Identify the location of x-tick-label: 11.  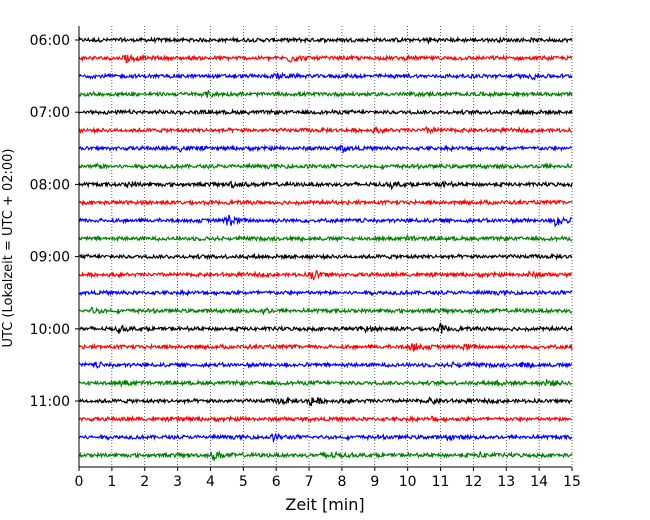
(441, 482).